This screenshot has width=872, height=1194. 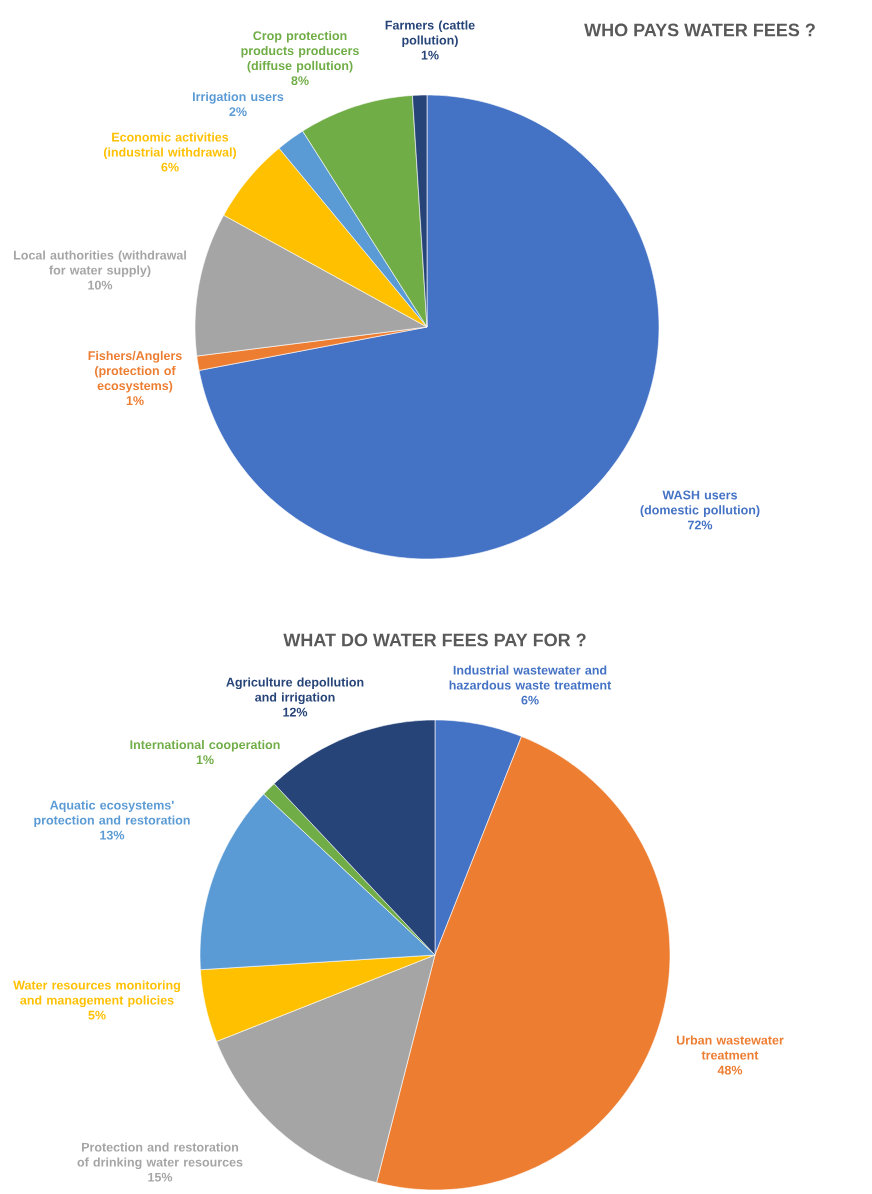 I want to click on data-label: 10%, so click(x=100, y=285).